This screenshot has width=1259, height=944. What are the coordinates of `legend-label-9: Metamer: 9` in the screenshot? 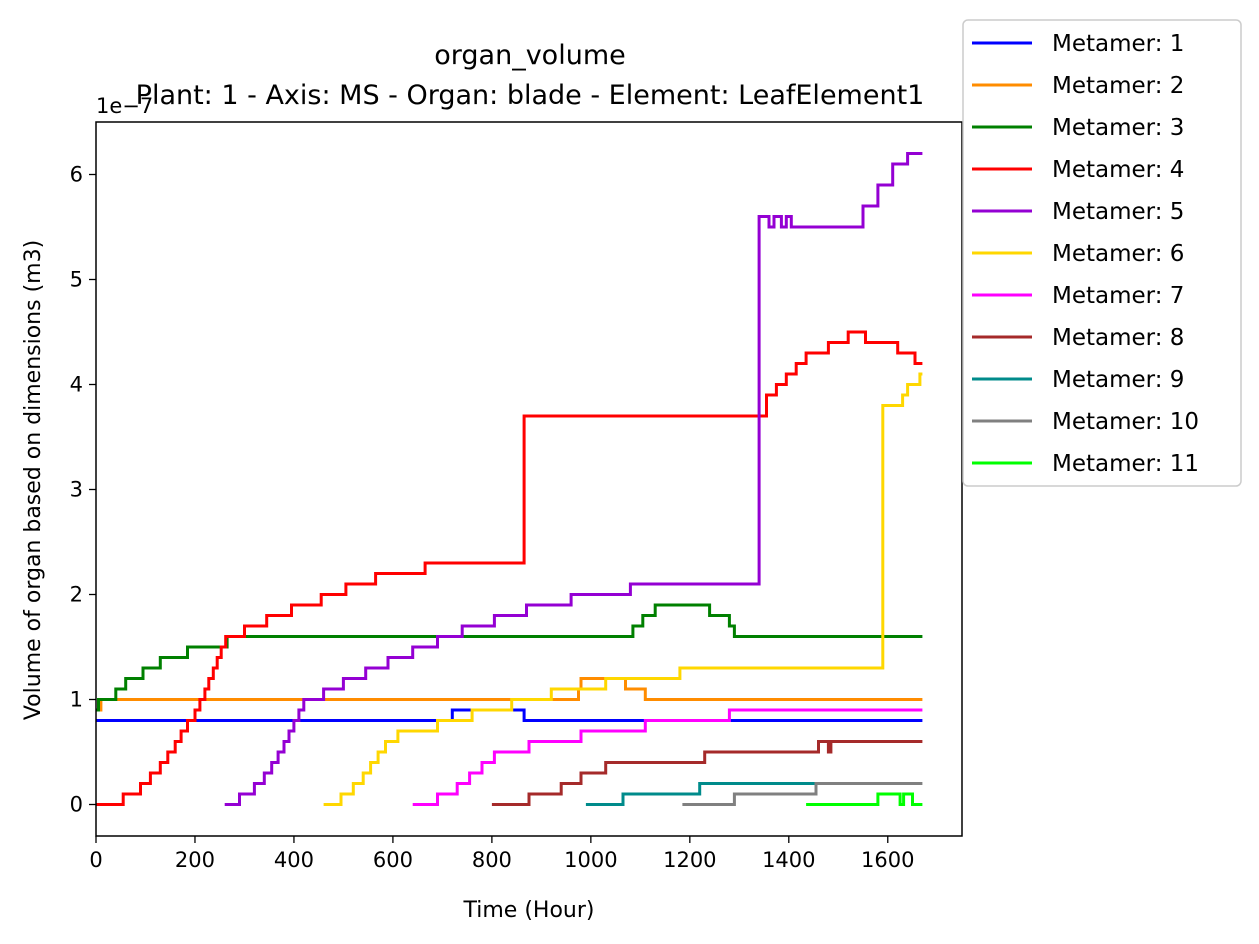 It's located at (1118, 380).